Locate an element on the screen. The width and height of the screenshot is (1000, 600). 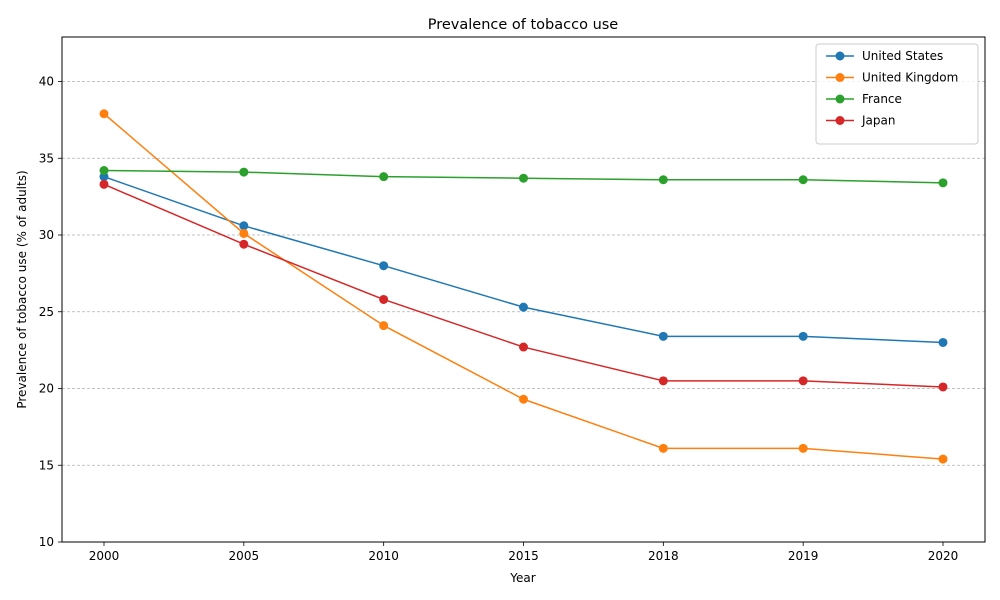
legend-label: Japan is located at coordinates (878, 121).